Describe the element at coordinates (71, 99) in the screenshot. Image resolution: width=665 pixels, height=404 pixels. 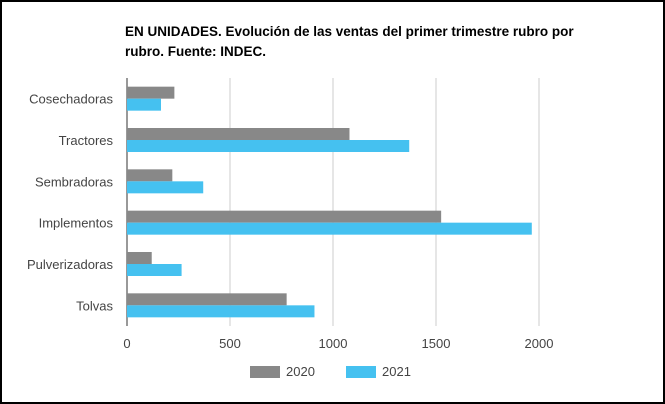
I see `category-label: Cosechadoras` at that location.